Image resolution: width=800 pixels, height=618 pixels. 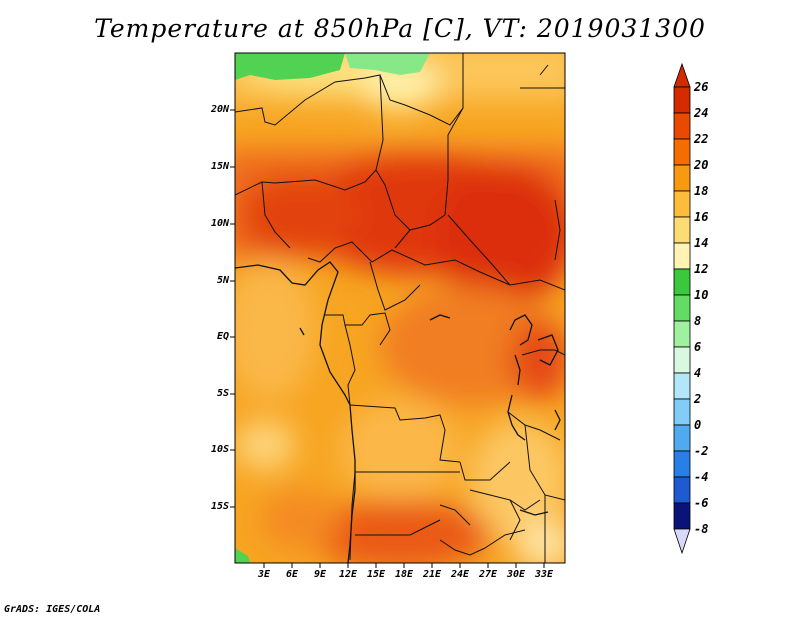 What do you see at coordinates (544, 574) in the screenshot?
I see `lon-label: 33E` at bounding box center [544, 574].